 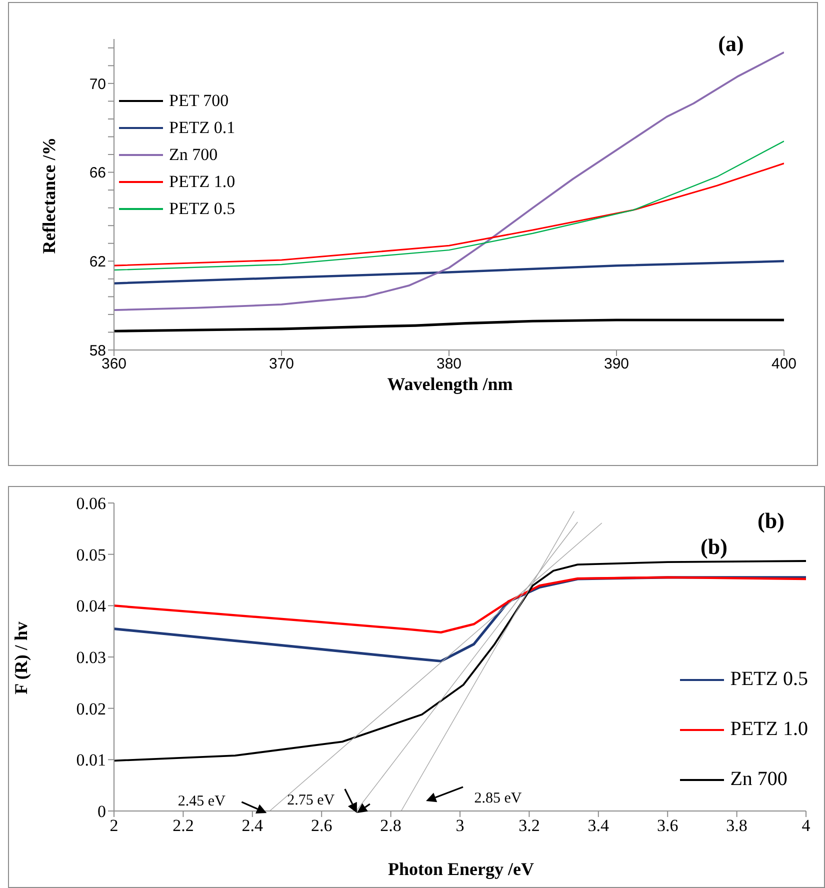 What do you see at coordinates (183, 826) in the screenshot?
I see `x-tick-label: 2.2` at bounding box center [183, 826].